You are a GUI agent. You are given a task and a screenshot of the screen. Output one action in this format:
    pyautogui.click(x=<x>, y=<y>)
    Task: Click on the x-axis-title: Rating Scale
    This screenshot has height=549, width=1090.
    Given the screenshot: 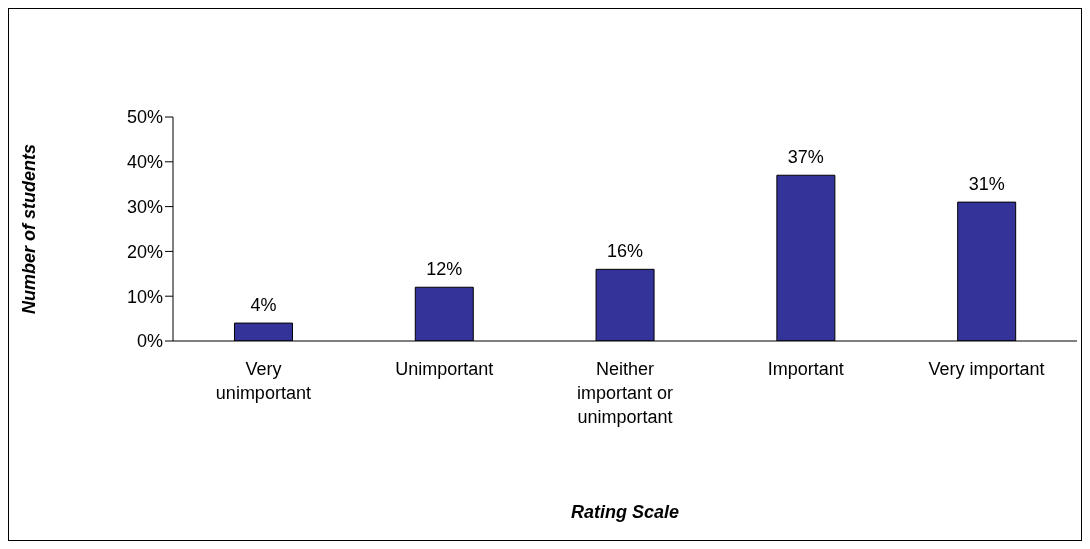 What is the action you would take?
    pyautogui.click(x=625, y=512)
    